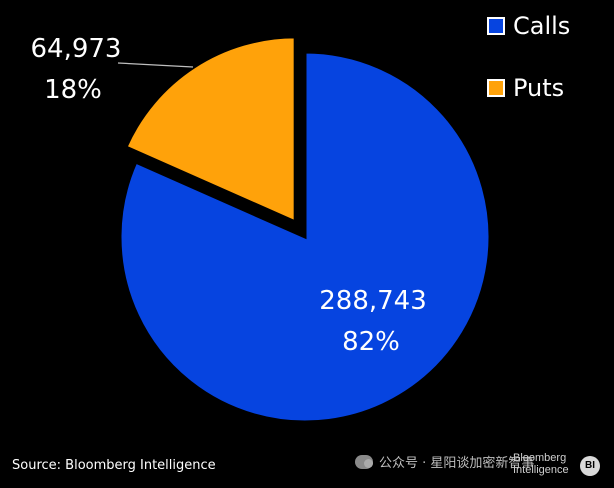 The height and width of the screenshot is (488, 614). Describe the element at coordinates (114, 465) in the screenshot. I see `source-note: Source: Bloomberg Intelligence` at that location.